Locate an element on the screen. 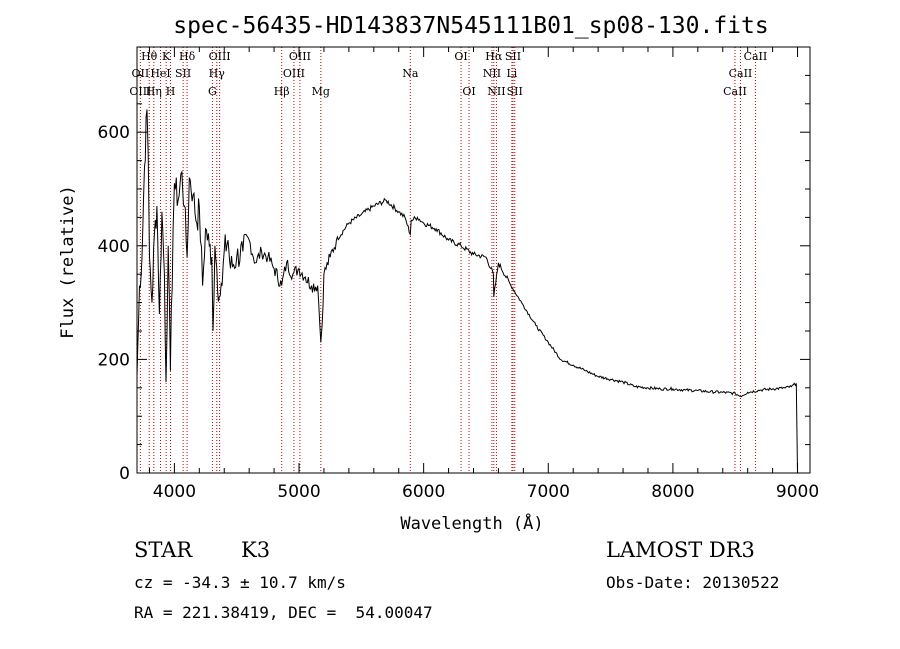 This screenshot has height=649, width=900. x-tick-label: 8000 is located at coordinates (672, 492).